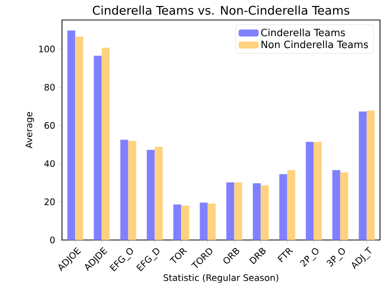 The image size is (389, 299). What do you see at coordinates (49, 202) in the screenshot?
I see `y-tick-label: 20` at bounding box center [49, 202].